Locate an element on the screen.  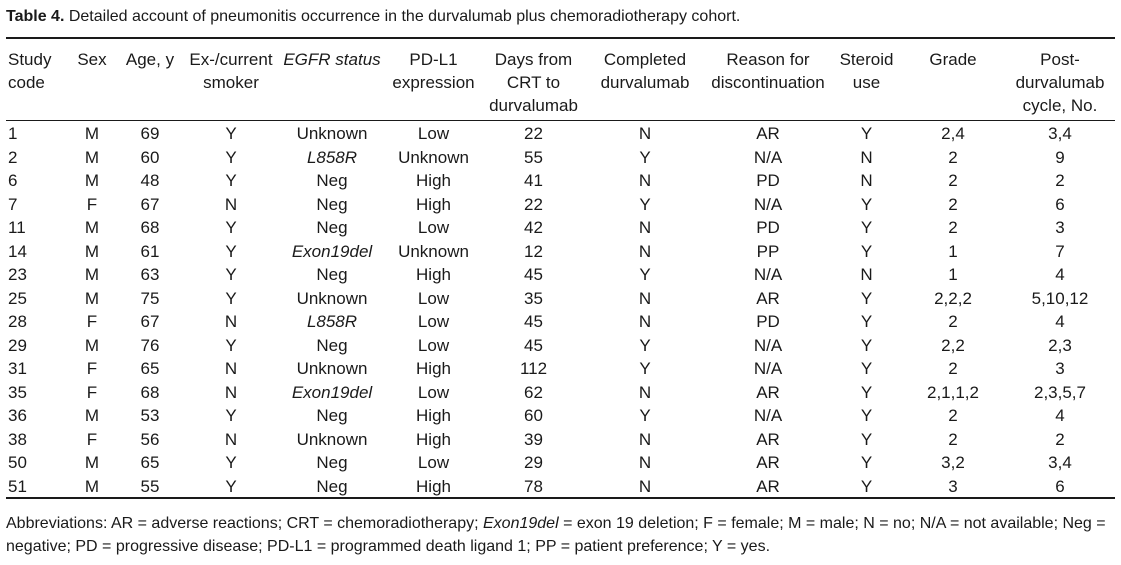
table-row: 25 M 75 Y Unknown Low 35 N AR Y 2,2,2 5,10,12 is located at coordinates (560, 299).